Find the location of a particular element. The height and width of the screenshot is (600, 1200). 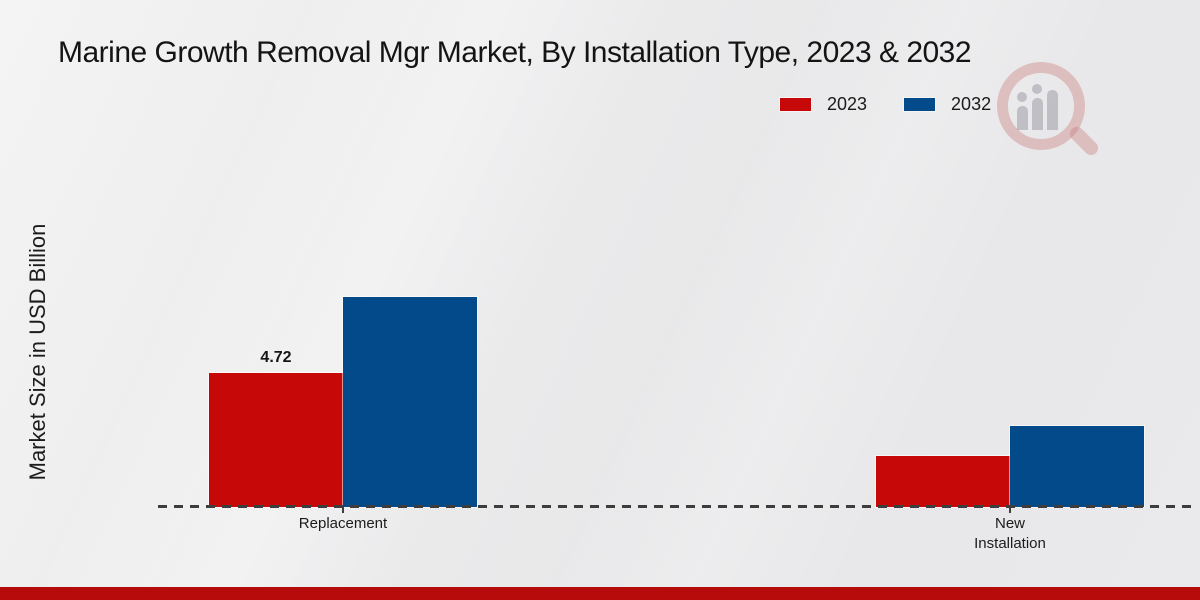

legend-swatch-2032 is located at coordinates (920, 104).